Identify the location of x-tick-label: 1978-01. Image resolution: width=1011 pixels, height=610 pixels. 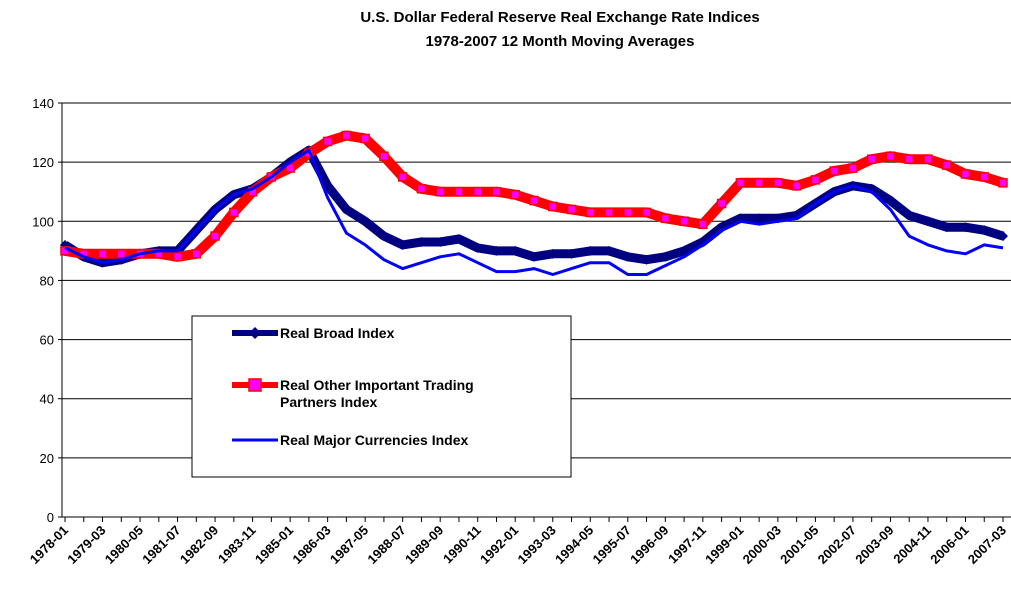
(49, 545).